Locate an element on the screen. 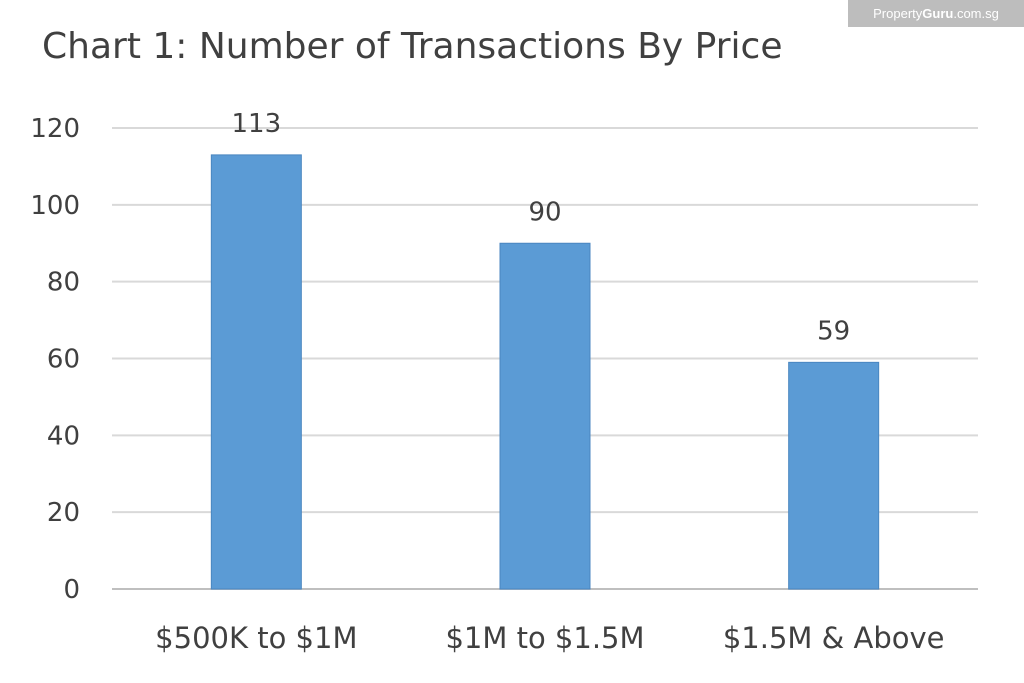  y-tick-label: 120 is located at coordinates (55, 129).